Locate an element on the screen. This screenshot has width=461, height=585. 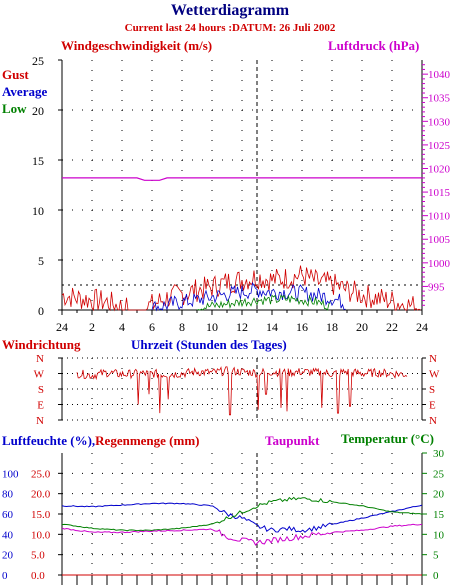
wind-y-tick-label: 5 is located at coordinates (41, 261).